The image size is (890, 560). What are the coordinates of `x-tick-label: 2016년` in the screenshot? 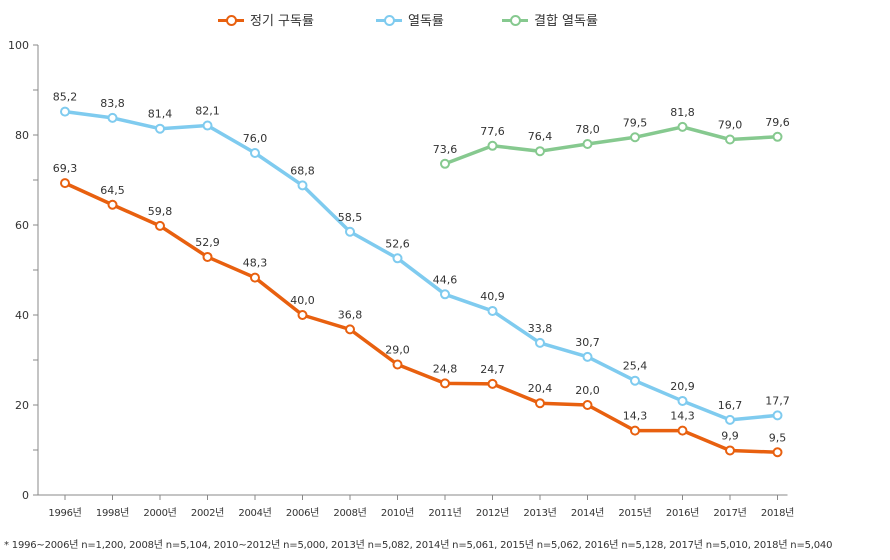 It's located at (682, 513).